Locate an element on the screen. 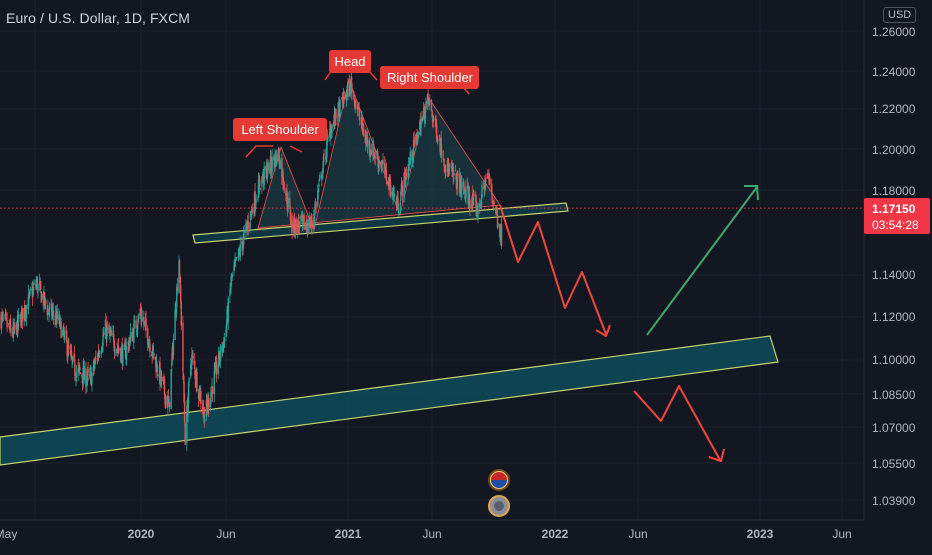 The width and height of the screenshot is (932, 555). annotation-left-shoulder: Left Shoulder is located at coordinates (280, 129).